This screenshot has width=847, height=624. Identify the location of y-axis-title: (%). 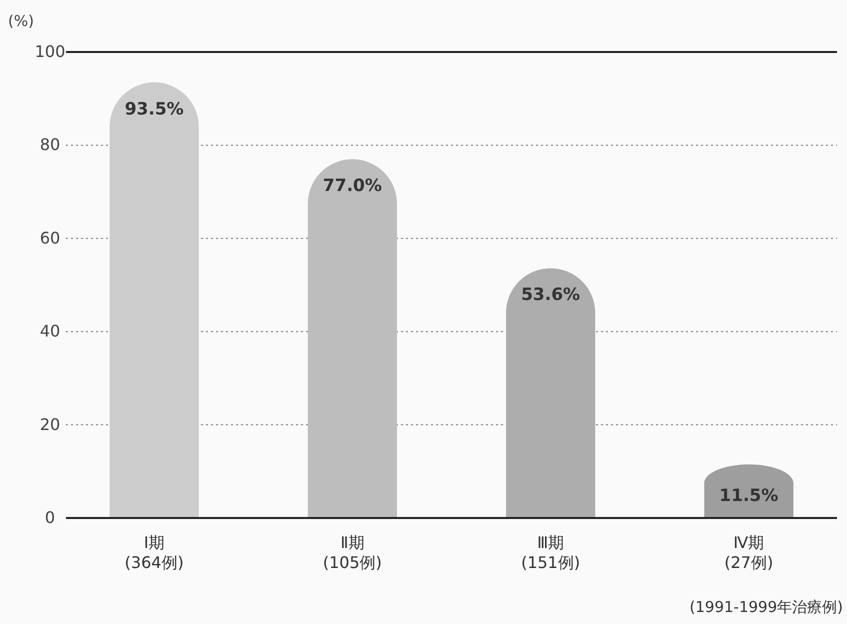
(21, 21).